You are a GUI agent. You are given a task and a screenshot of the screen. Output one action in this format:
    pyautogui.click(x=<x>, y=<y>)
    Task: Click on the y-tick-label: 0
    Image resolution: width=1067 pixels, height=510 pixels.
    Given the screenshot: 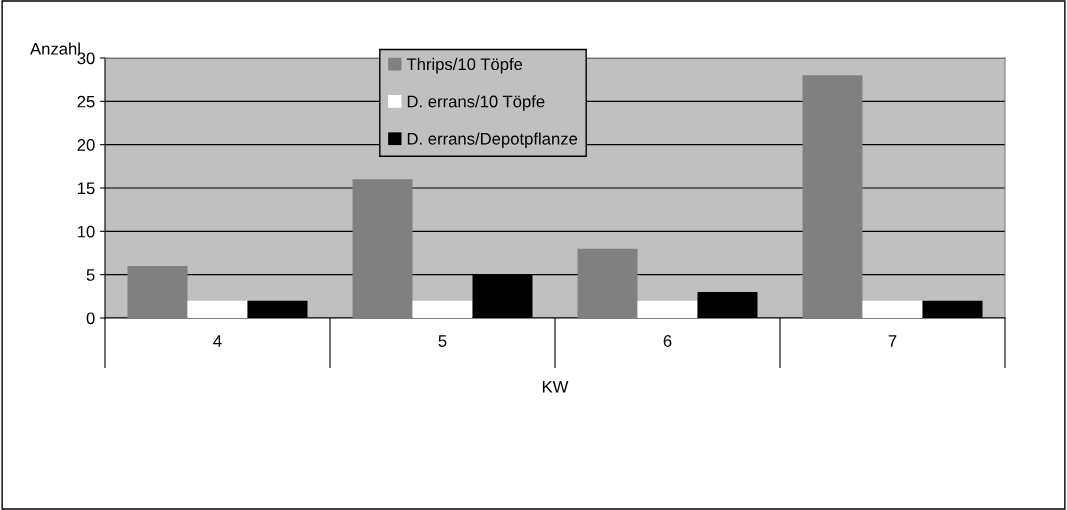 What is the action you would take?
    pyautogui.click(x=90, y=318)
    